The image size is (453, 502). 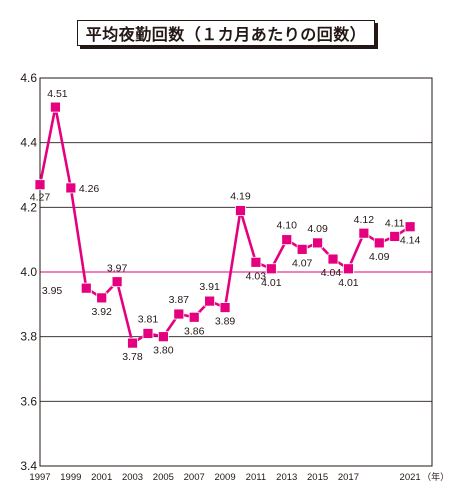 I want to click on data-label: 4.27, so click(x=40, y=198).